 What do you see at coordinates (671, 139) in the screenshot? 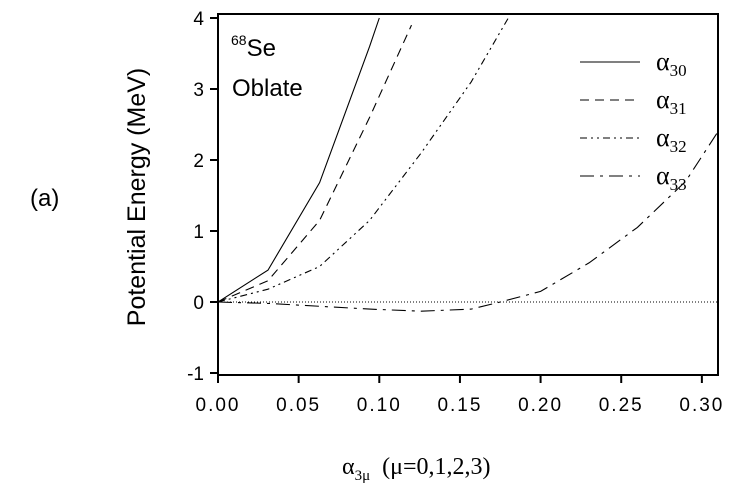
I see `legend-label-32: α32` at bounding box center [671, 139].